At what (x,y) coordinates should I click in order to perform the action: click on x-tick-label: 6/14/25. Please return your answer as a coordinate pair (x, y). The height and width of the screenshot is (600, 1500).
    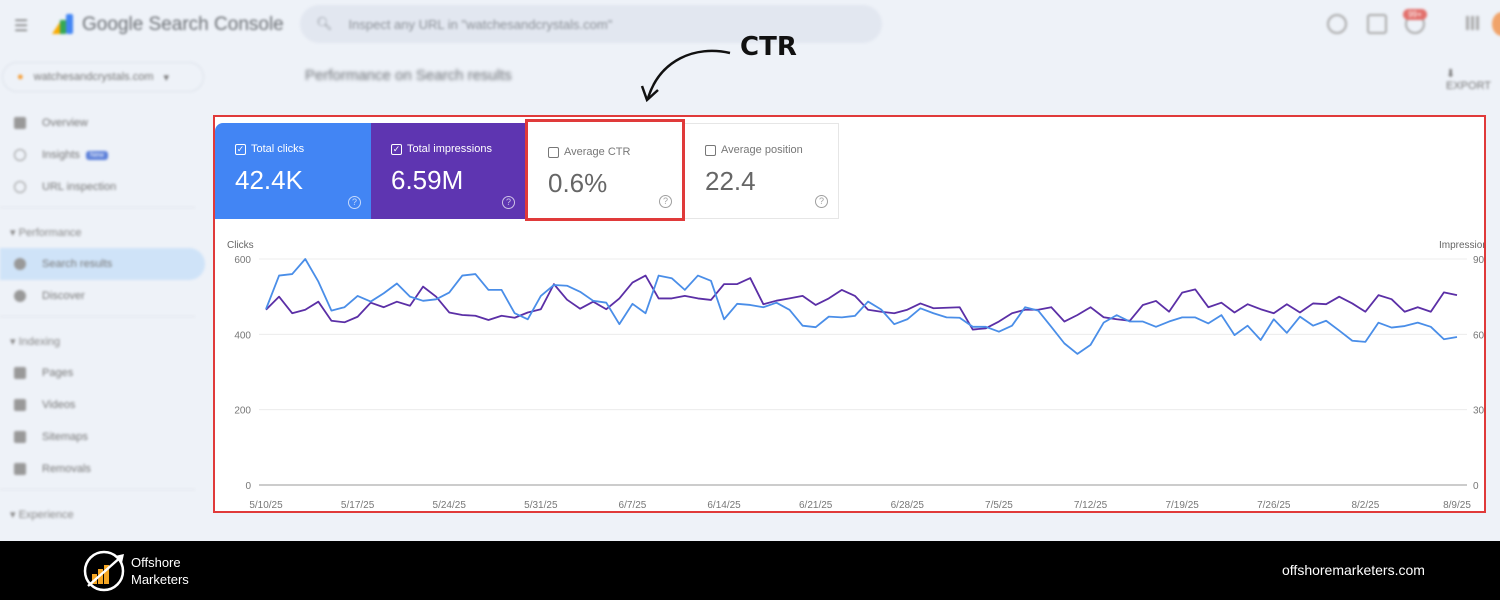
    Looking at the image, I should click on (724, 505).